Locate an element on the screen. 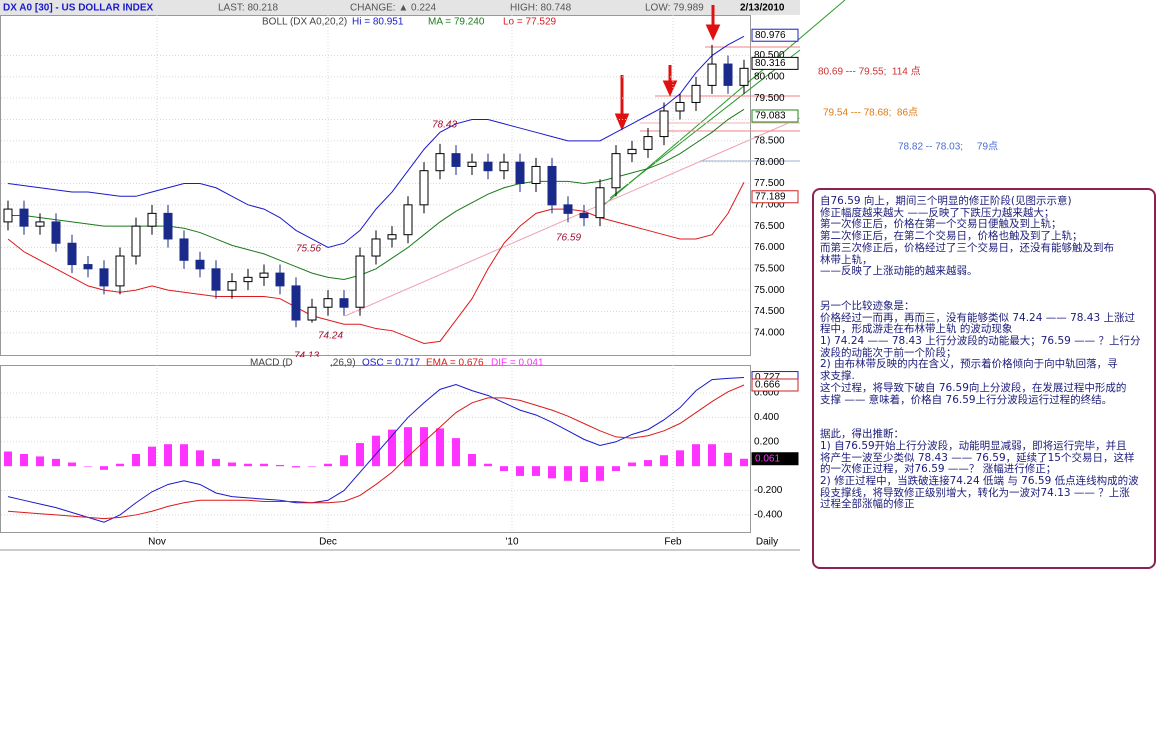 This screenshot has width=1165, height=741. x-tick-label: Nov is located at coordinates (157, 542).